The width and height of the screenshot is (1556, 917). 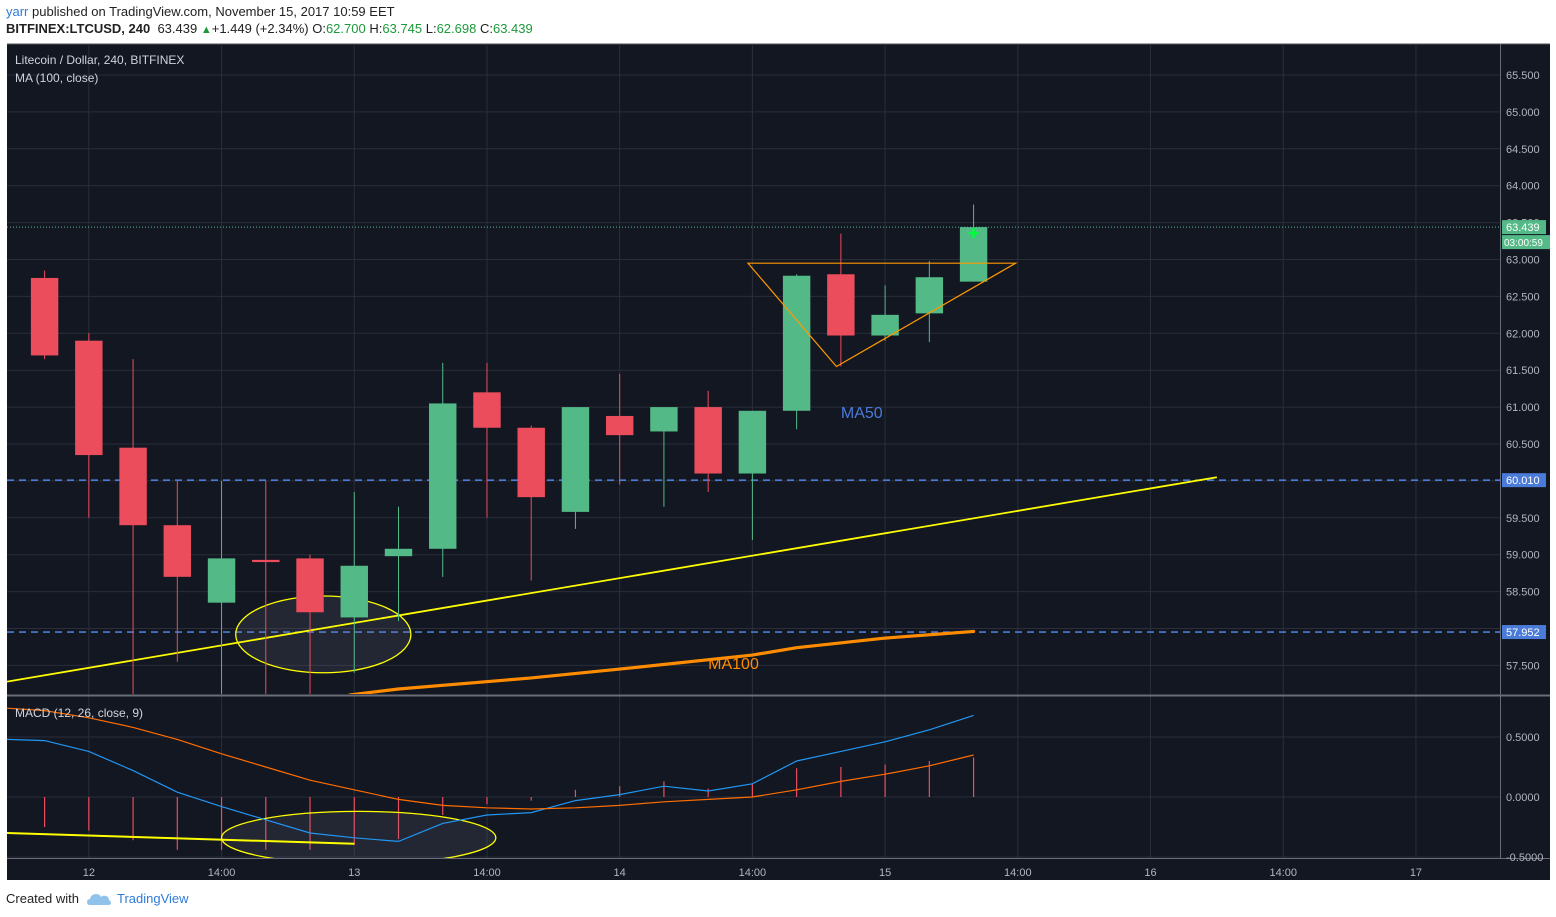 I want to click on time-tick-label: 15, so click(x=885, y=873).